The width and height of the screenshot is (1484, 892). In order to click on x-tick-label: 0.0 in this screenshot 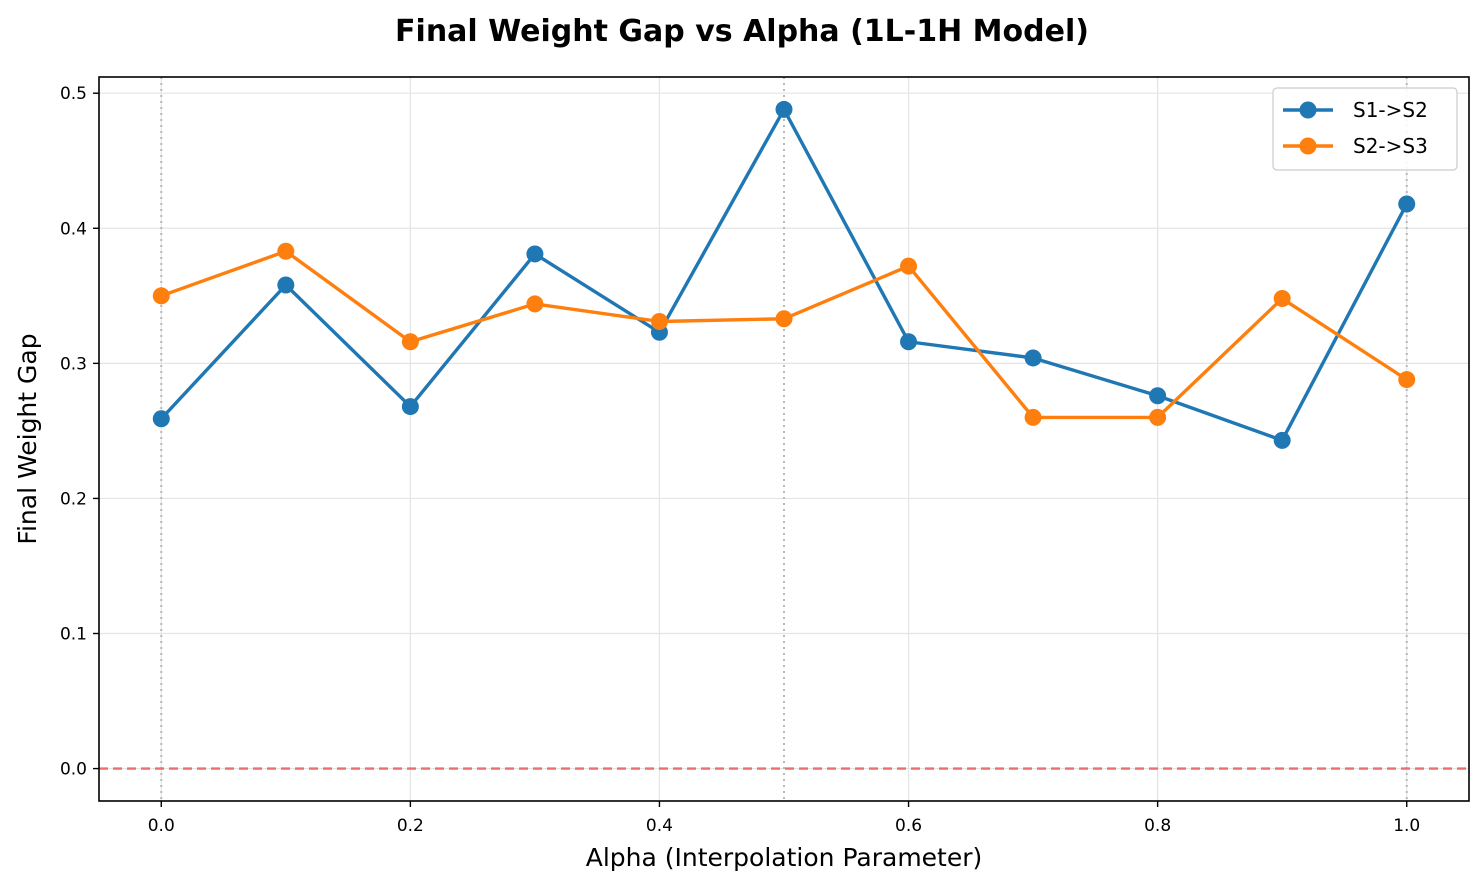, I will do `click(161, 826)`.